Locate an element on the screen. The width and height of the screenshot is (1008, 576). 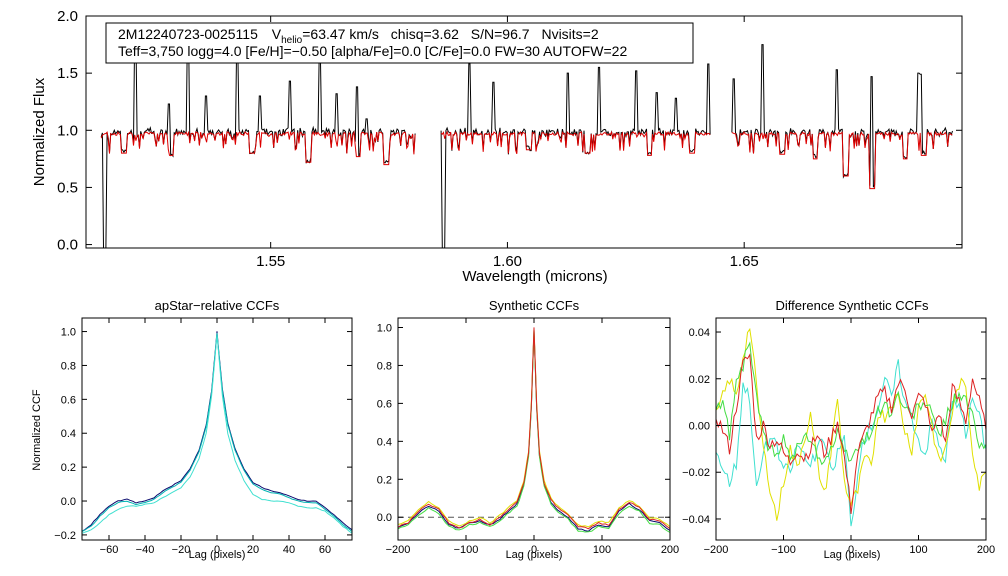
apstar-ccf-plot-area is located at coordinates (217, 432).